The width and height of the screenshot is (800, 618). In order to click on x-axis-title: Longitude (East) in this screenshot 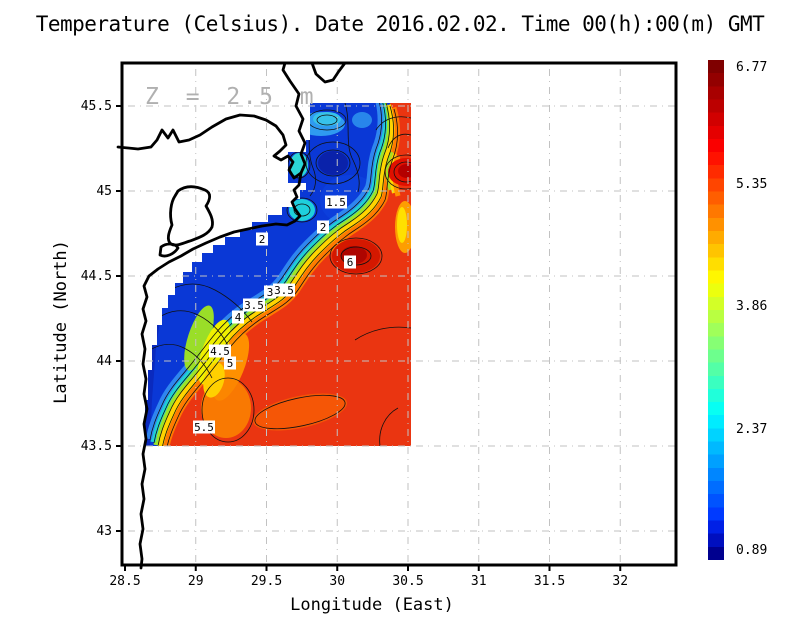, I will do `click(372, 605)`.